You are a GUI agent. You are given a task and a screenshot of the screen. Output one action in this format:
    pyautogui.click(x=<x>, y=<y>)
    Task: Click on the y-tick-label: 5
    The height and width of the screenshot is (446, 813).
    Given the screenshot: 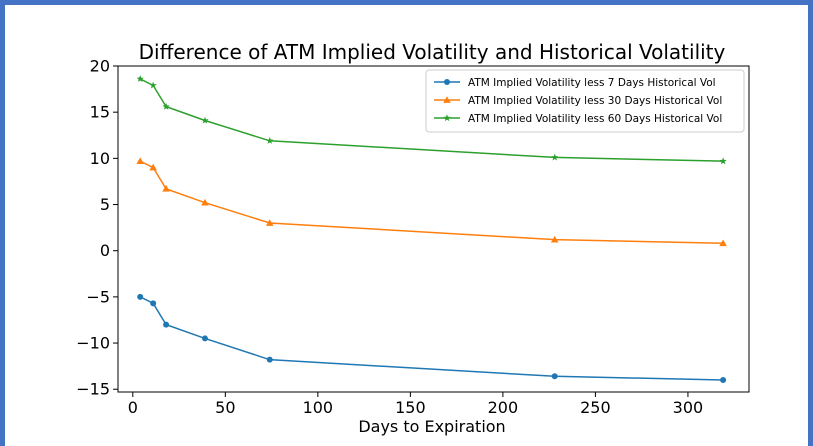 What is the action you would take?
    pyautogui.click(x=105, y=204)
    